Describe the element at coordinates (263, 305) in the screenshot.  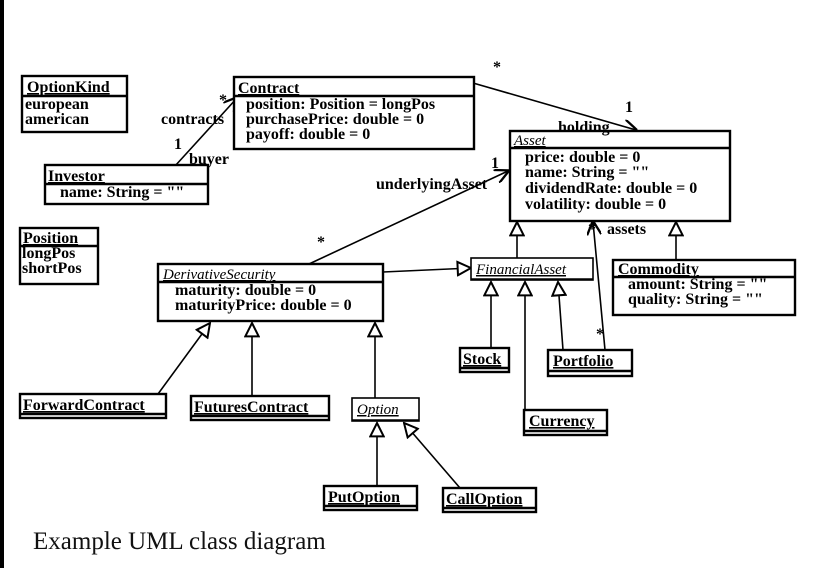
I see `derivative-attr-maturityprice: maturityPrice: double = 0` at that location.